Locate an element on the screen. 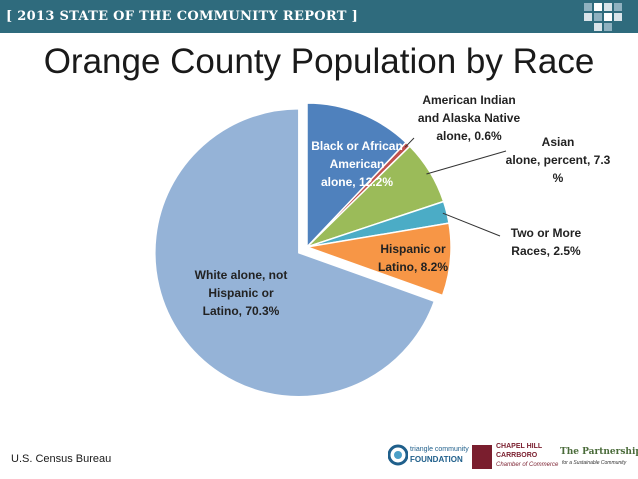 The height and width of the screenshot is (479, 638). label-black: Black or African American alone, 12.2% is located at coordinates (357, 164).